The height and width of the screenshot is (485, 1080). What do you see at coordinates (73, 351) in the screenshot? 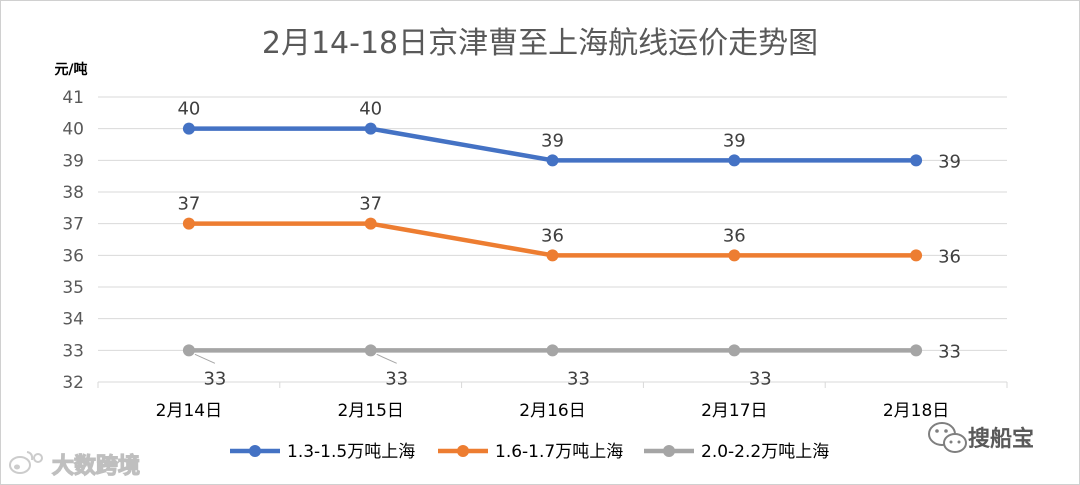
I see `y-tick-label: 33` at bounding box center [73, 351].